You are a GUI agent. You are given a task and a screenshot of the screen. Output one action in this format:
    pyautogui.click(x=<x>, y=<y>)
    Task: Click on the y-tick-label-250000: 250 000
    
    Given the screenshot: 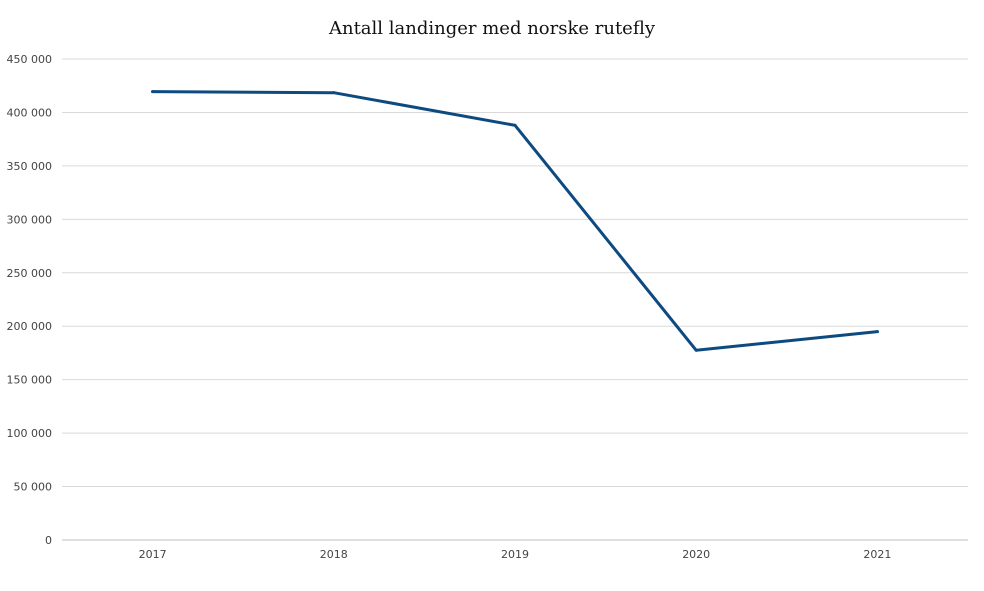 What is the action you would take?
    pyautogui.click(x=30, y=273)
    